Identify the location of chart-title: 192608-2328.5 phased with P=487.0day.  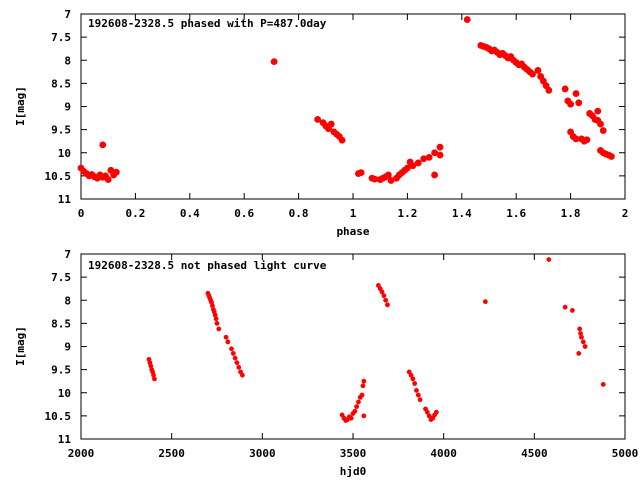
(207, 23).